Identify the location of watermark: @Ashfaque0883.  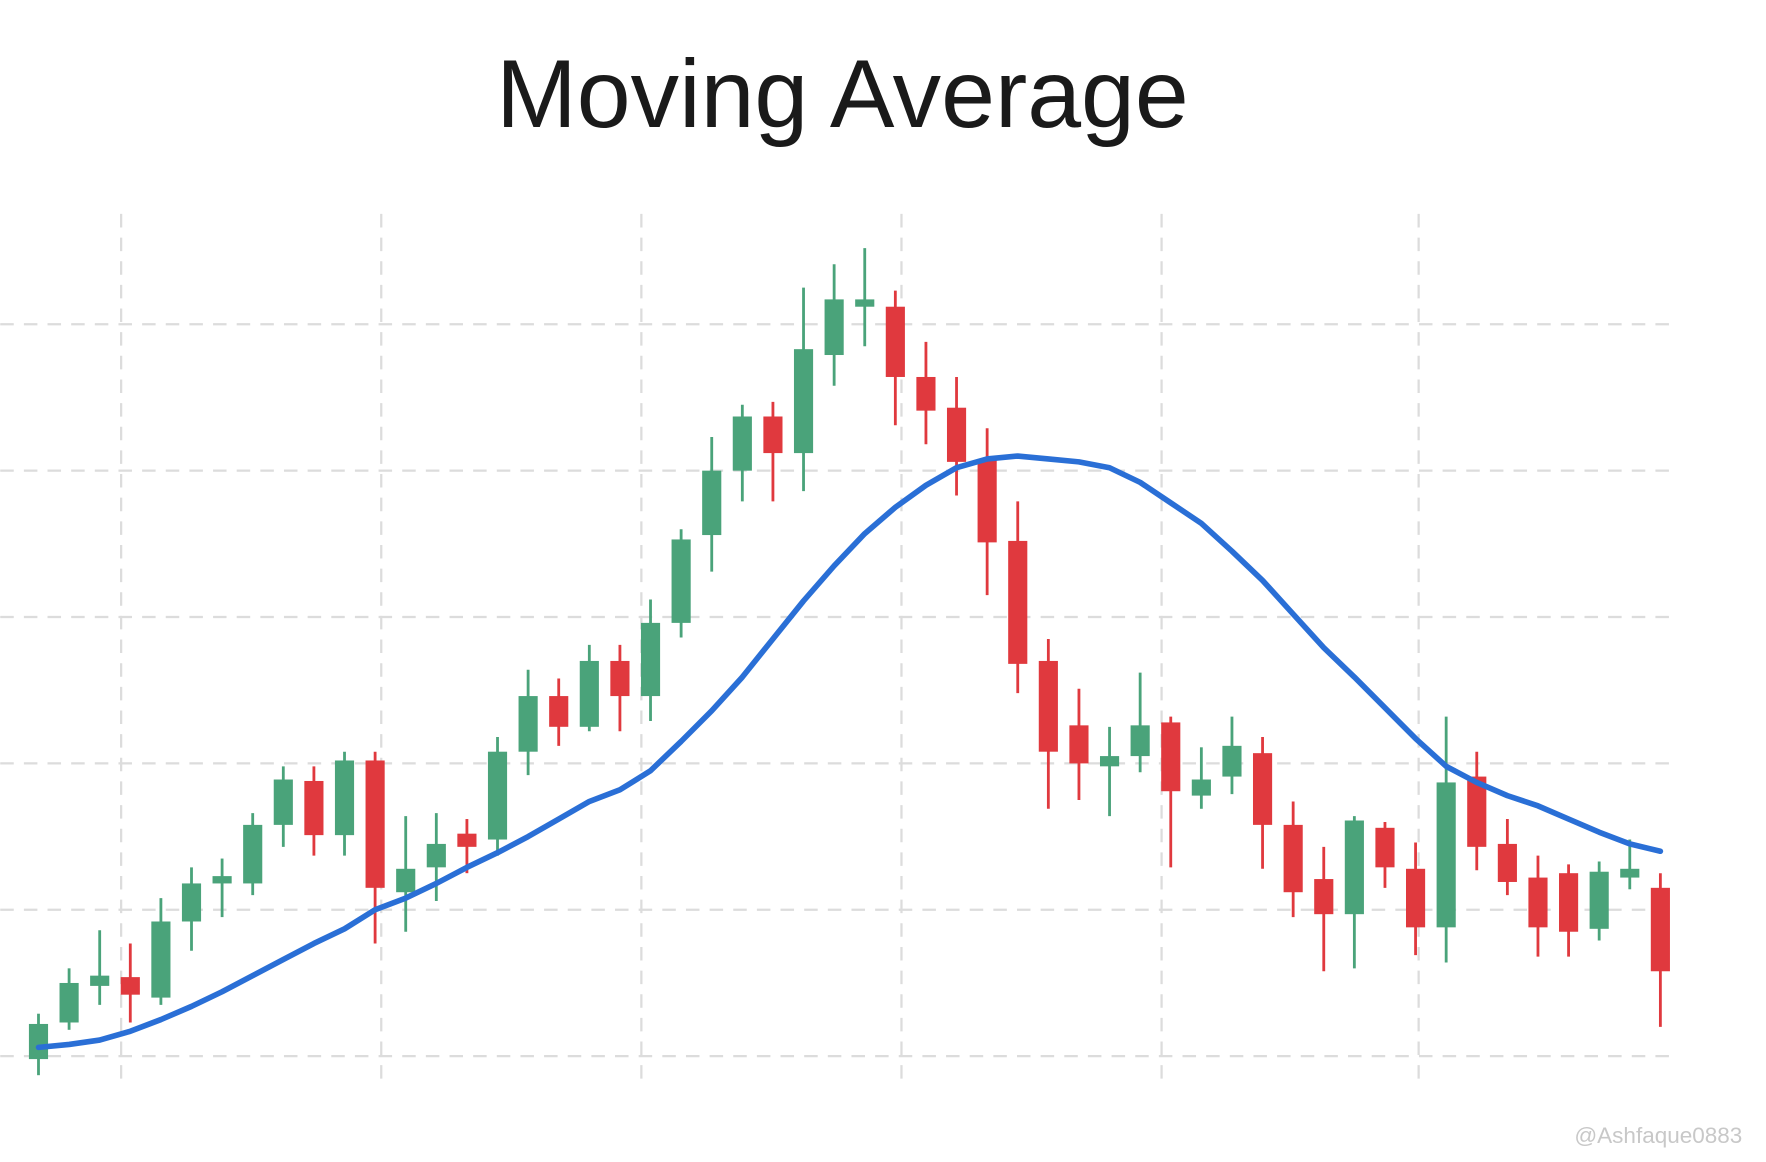
(1658, 1135).